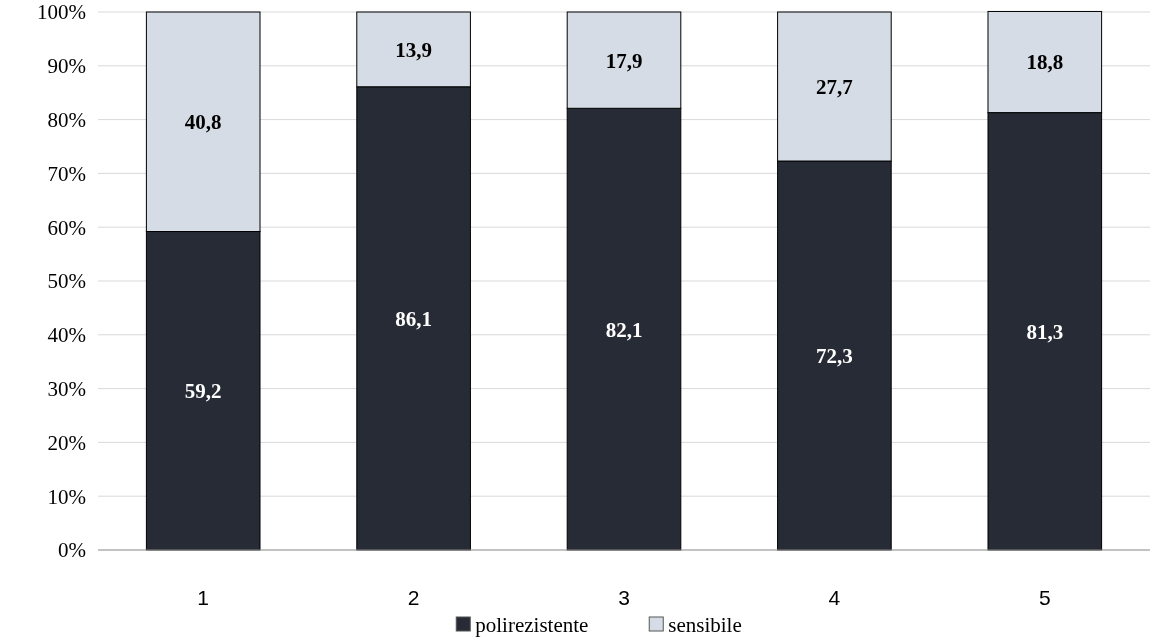  What do you see at coordinates (203, 391) in the screenshot?
I see `data-label: 59,2` at bounding box center [203, 391].